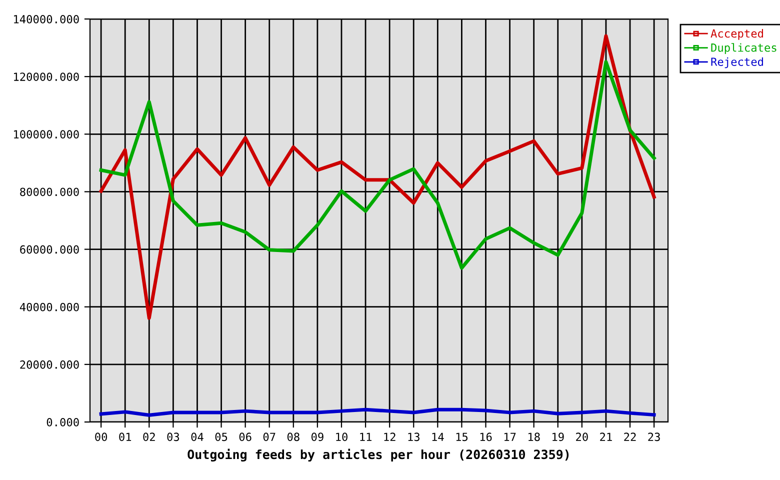 The image size is (780, 480). Describe the element at coordinates (149, 437) in the screenshot. I see `x-tick-label: 02` at that location.